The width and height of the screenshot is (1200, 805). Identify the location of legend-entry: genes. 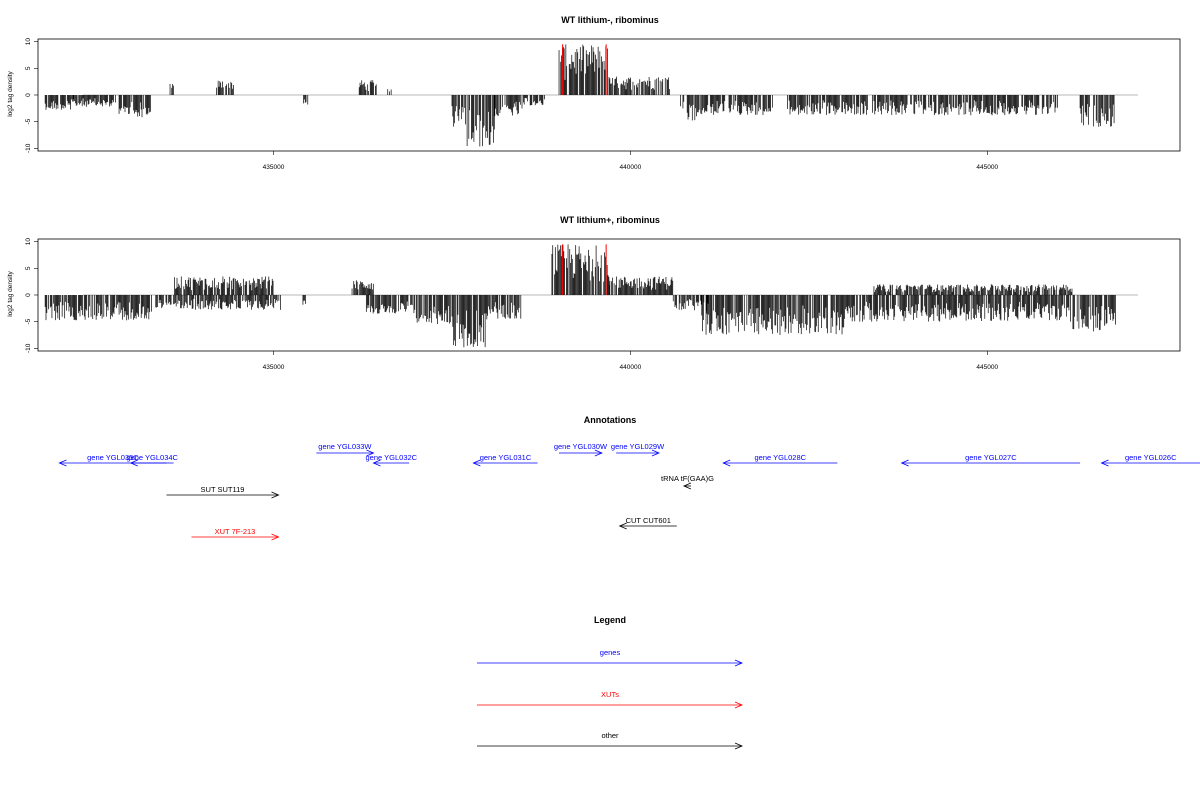
(610, 657).